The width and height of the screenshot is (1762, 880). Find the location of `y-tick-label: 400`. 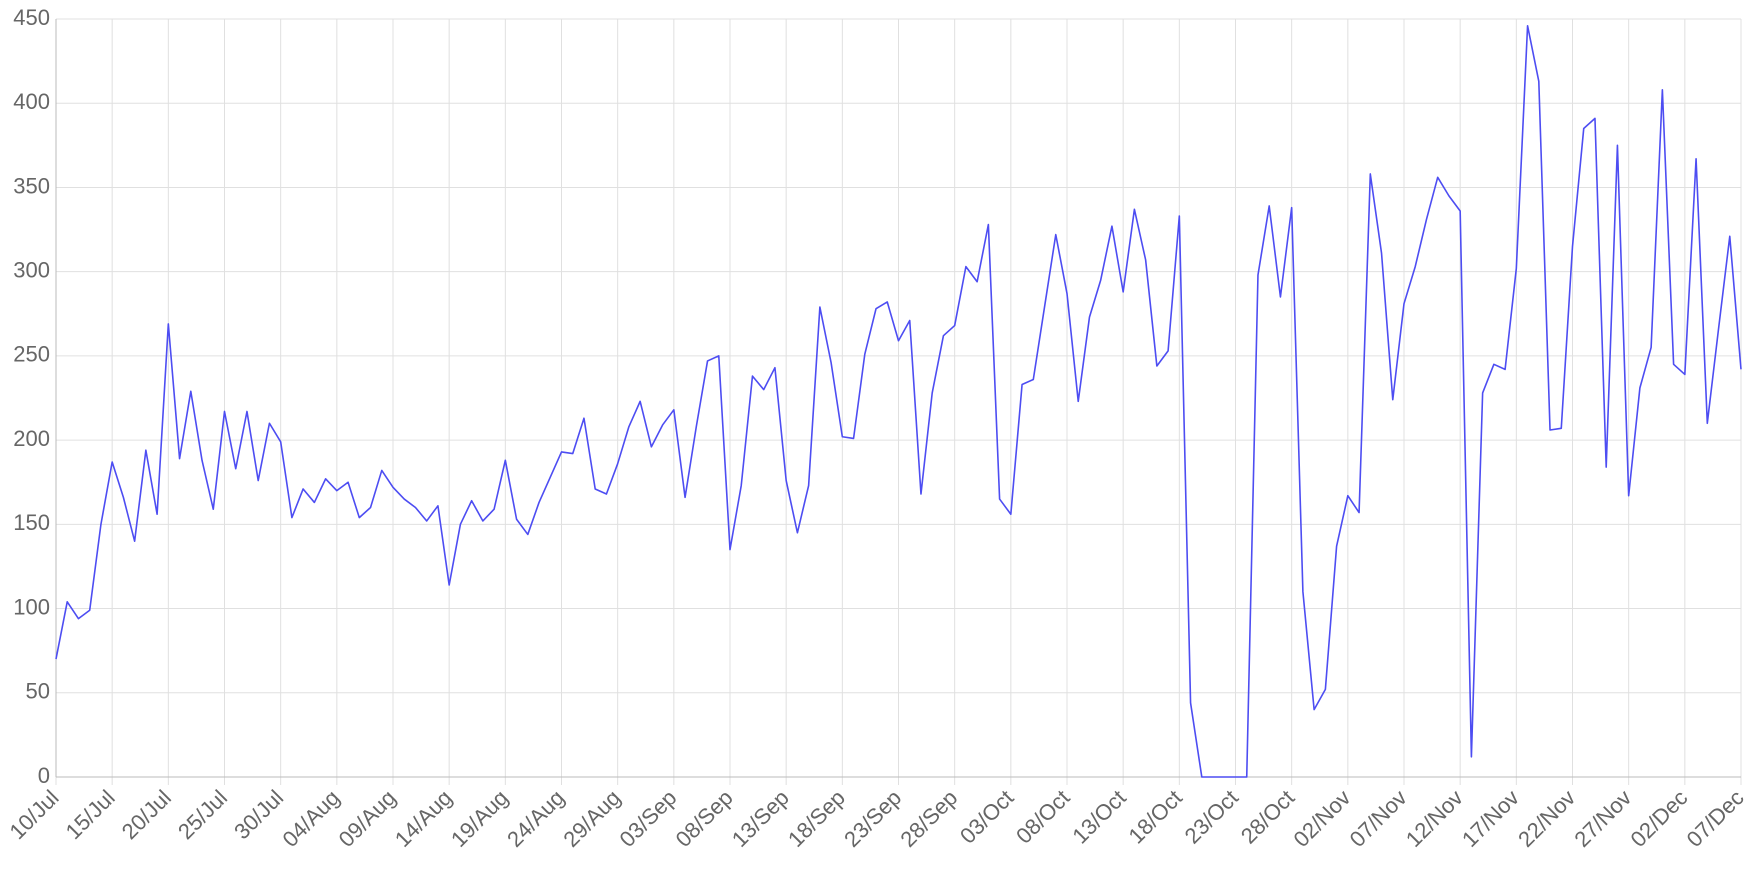

y-tick-label: 400 is located at coordinates (31, 101).